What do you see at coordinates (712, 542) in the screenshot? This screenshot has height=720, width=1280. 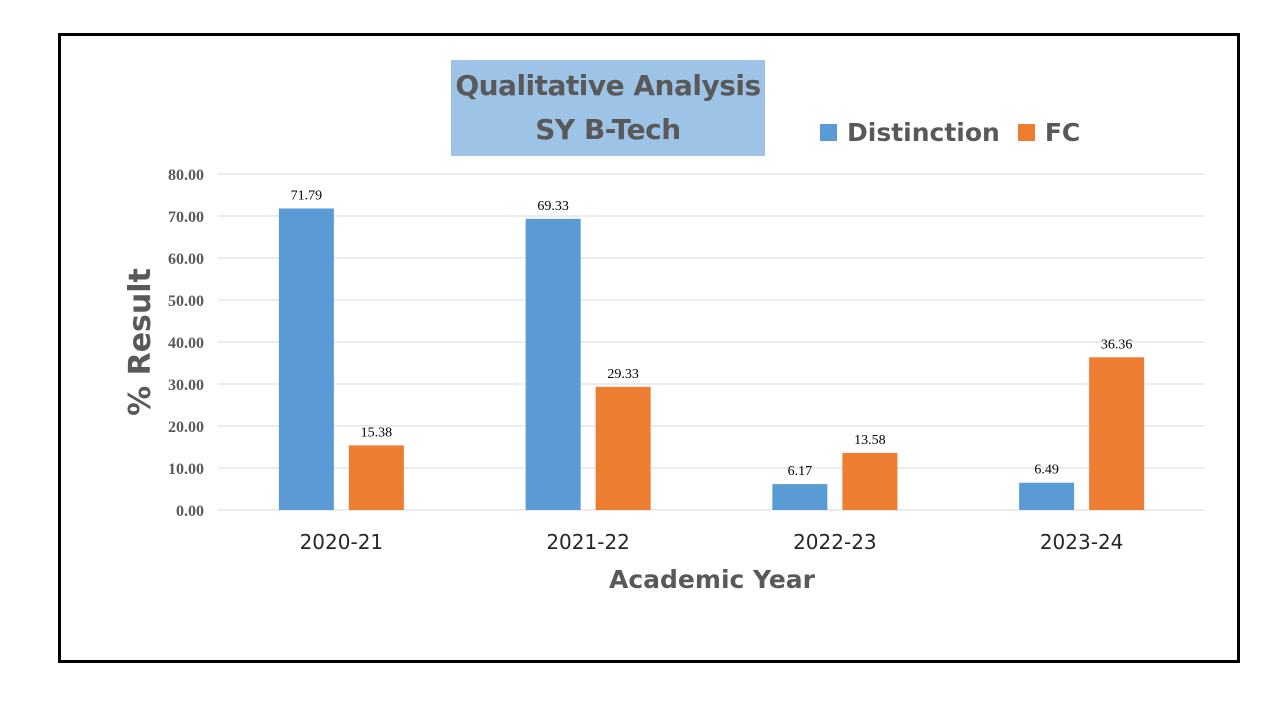 I see `x-axis-ticks: 2020-21 2021-22 2022-23 2023-24` at bounding box center [712, 542].